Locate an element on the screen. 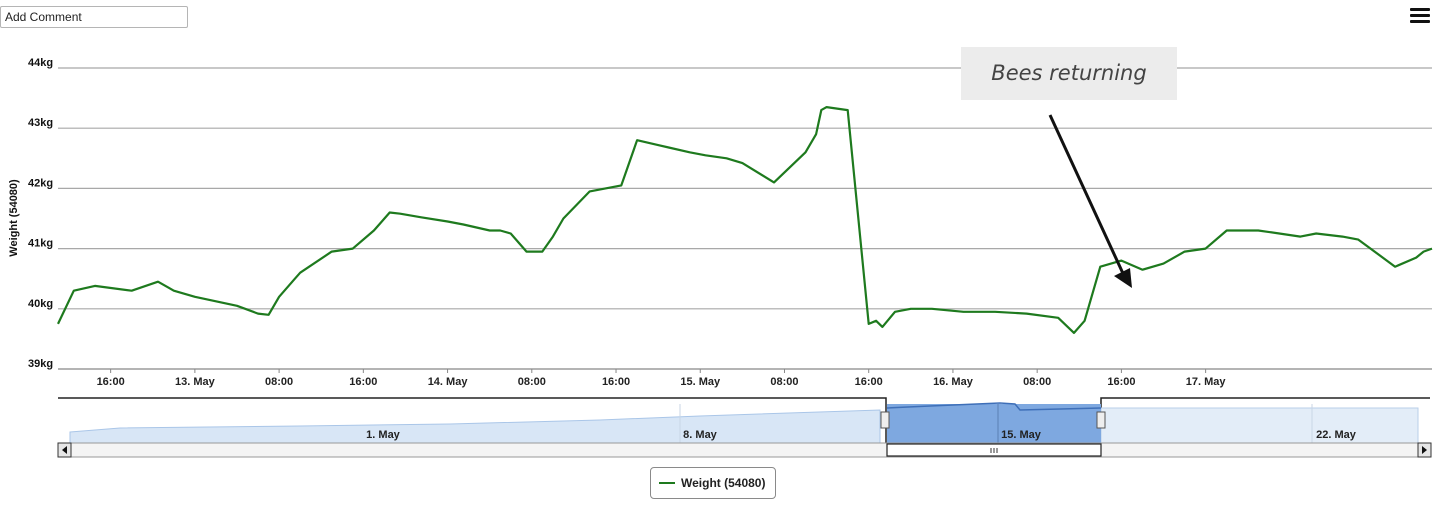 This screenshot has height=514, width=1436. navigator-series-area is located at coordinates (475, 426).